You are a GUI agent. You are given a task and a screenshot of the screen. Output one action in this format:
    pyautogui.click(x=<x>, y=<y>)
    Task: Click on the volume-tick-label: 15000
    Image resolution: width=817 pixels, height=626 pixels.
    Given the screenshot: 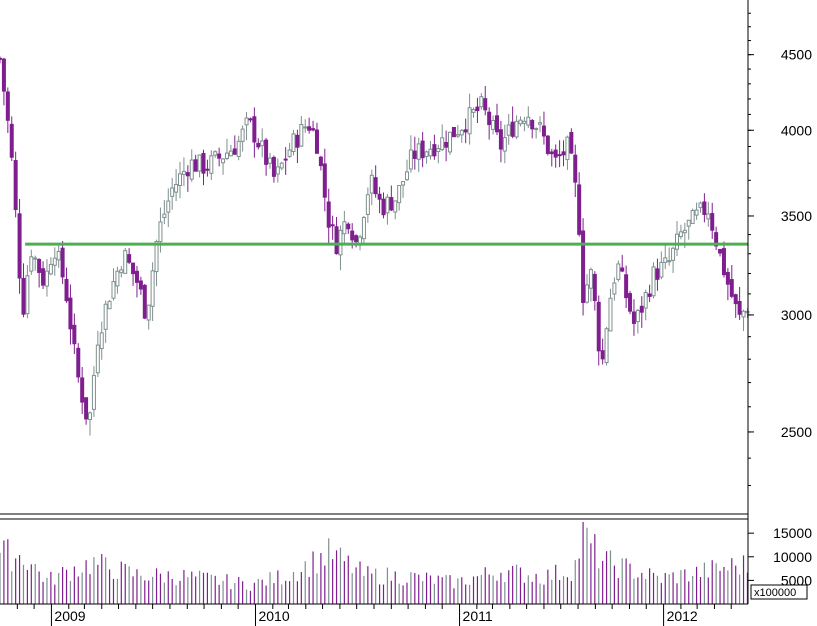 What is the action you would take?
    pyautogui.click(x=792, y=533)
    